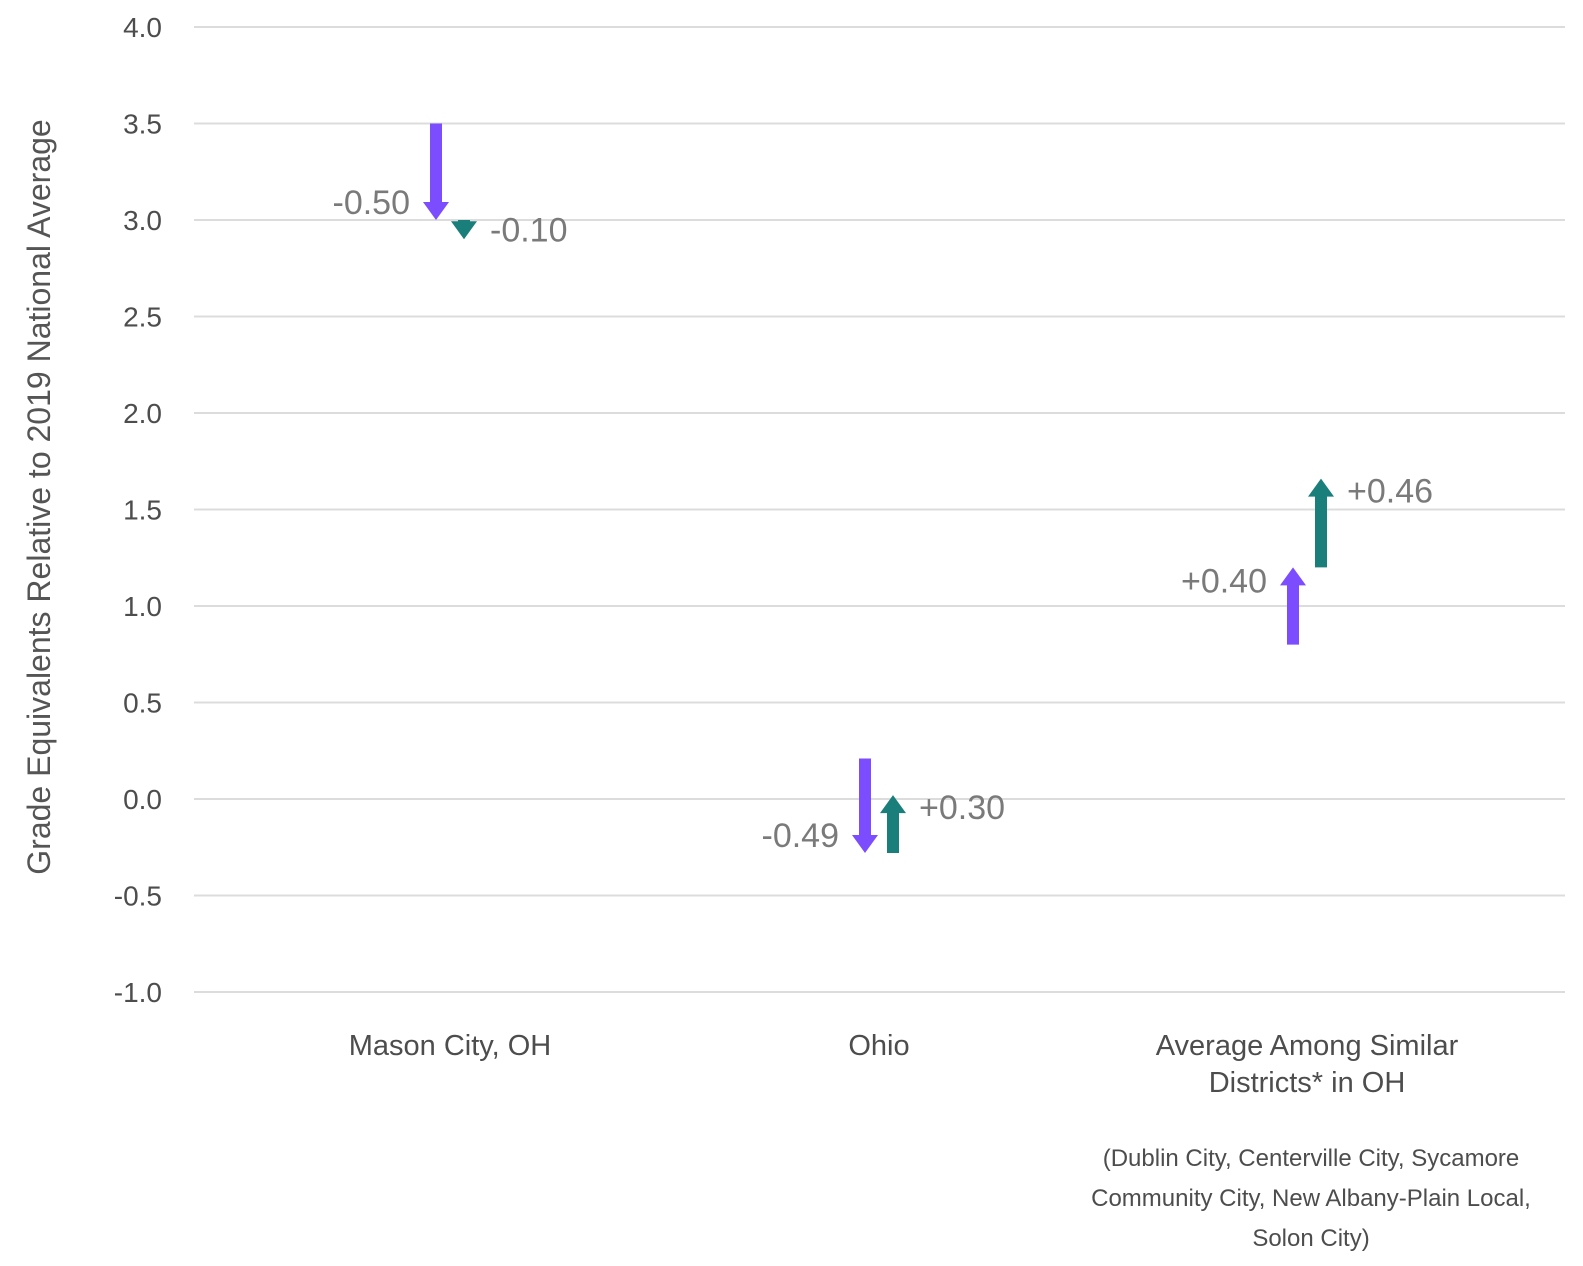 This screenshot has height=1266, width=1583. What do you see at coordinates (142, 124) in the screenshot?
I see `y-tick-label: 3.5` at bounding box center [142, 124].